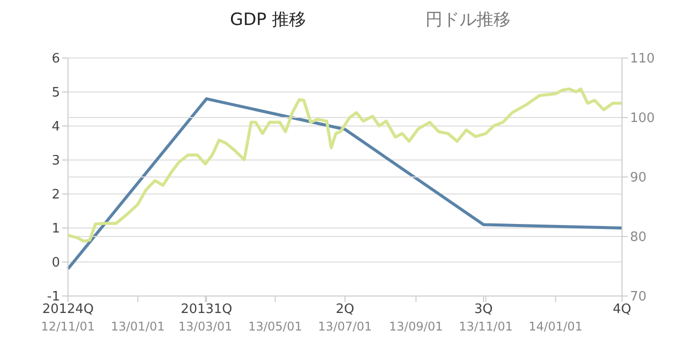  I want to click on x-tick-label: 14/01/01, so click(555, 327).